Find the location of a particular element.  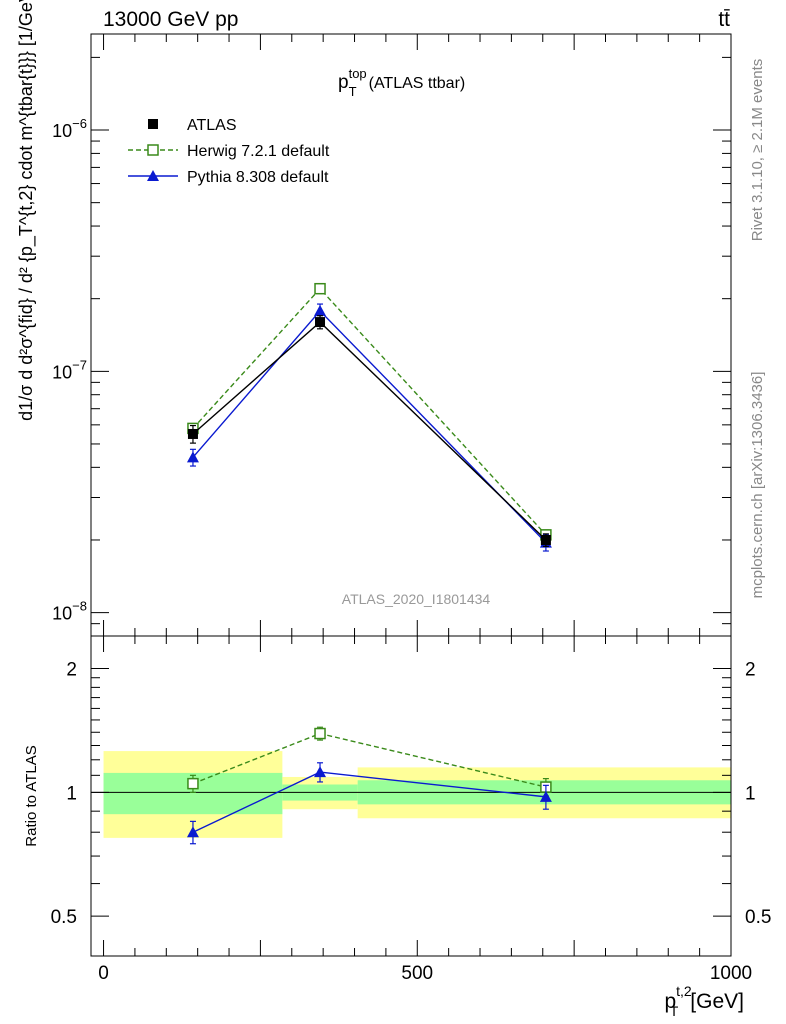

main-line-pythia is located at coordinates (369, 426).